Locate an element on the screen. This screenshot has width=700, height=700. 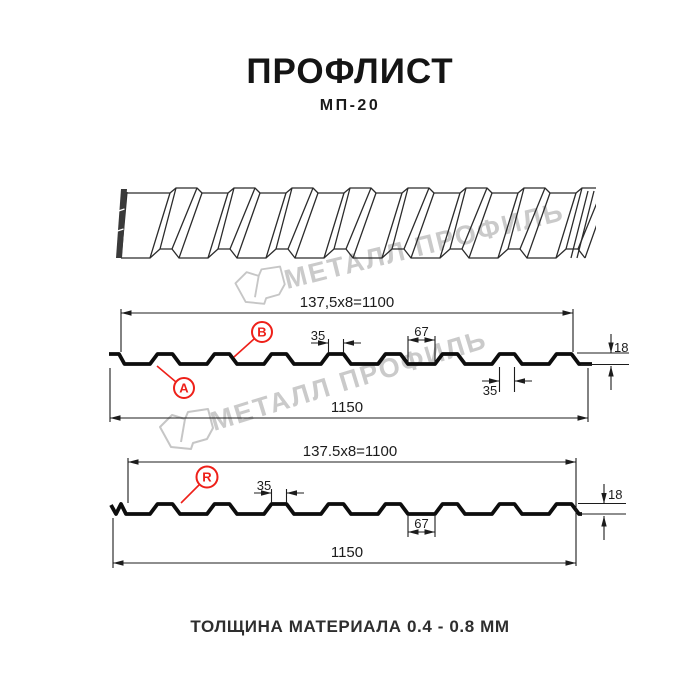
sheet-left-end-face is located at coordinates (121, 223).